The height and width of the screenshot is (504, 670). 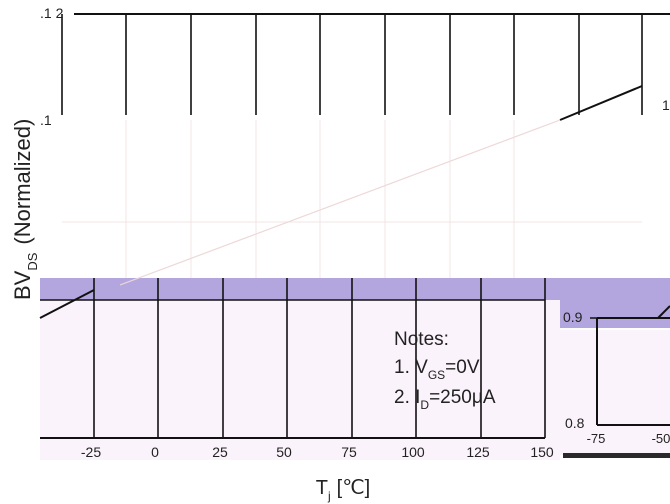 I want to click on inset-x-tick--75: -75, so click(x=596, y=438).